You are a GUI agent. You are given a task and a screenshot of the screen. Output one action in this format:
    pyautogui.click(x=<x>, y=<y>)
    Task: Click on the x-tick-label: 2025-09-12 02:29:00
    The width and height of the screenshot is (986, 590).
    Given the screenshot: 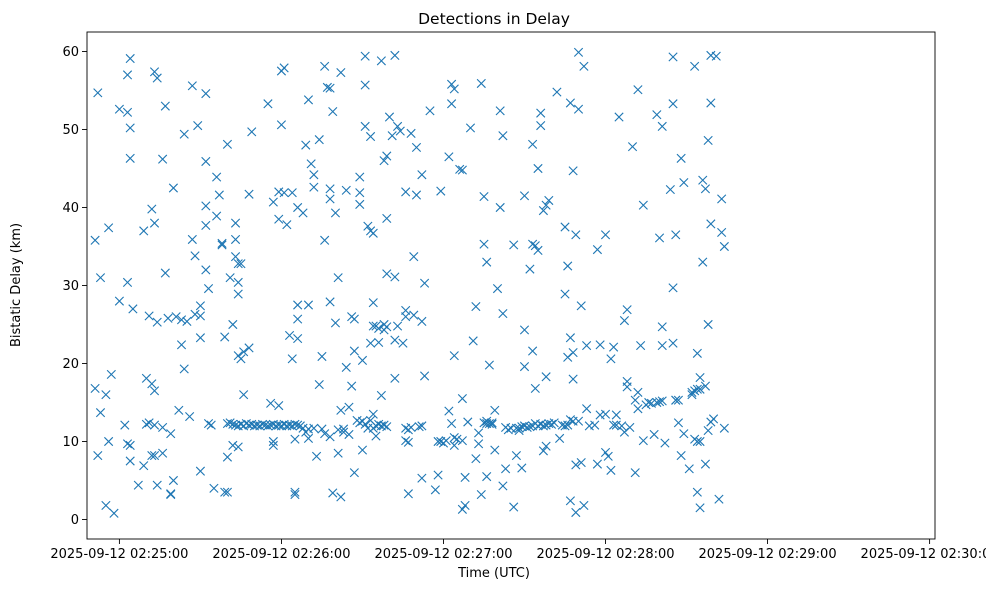 What is the action you would take?
    pyautogui.click(x=768, y=554)
    